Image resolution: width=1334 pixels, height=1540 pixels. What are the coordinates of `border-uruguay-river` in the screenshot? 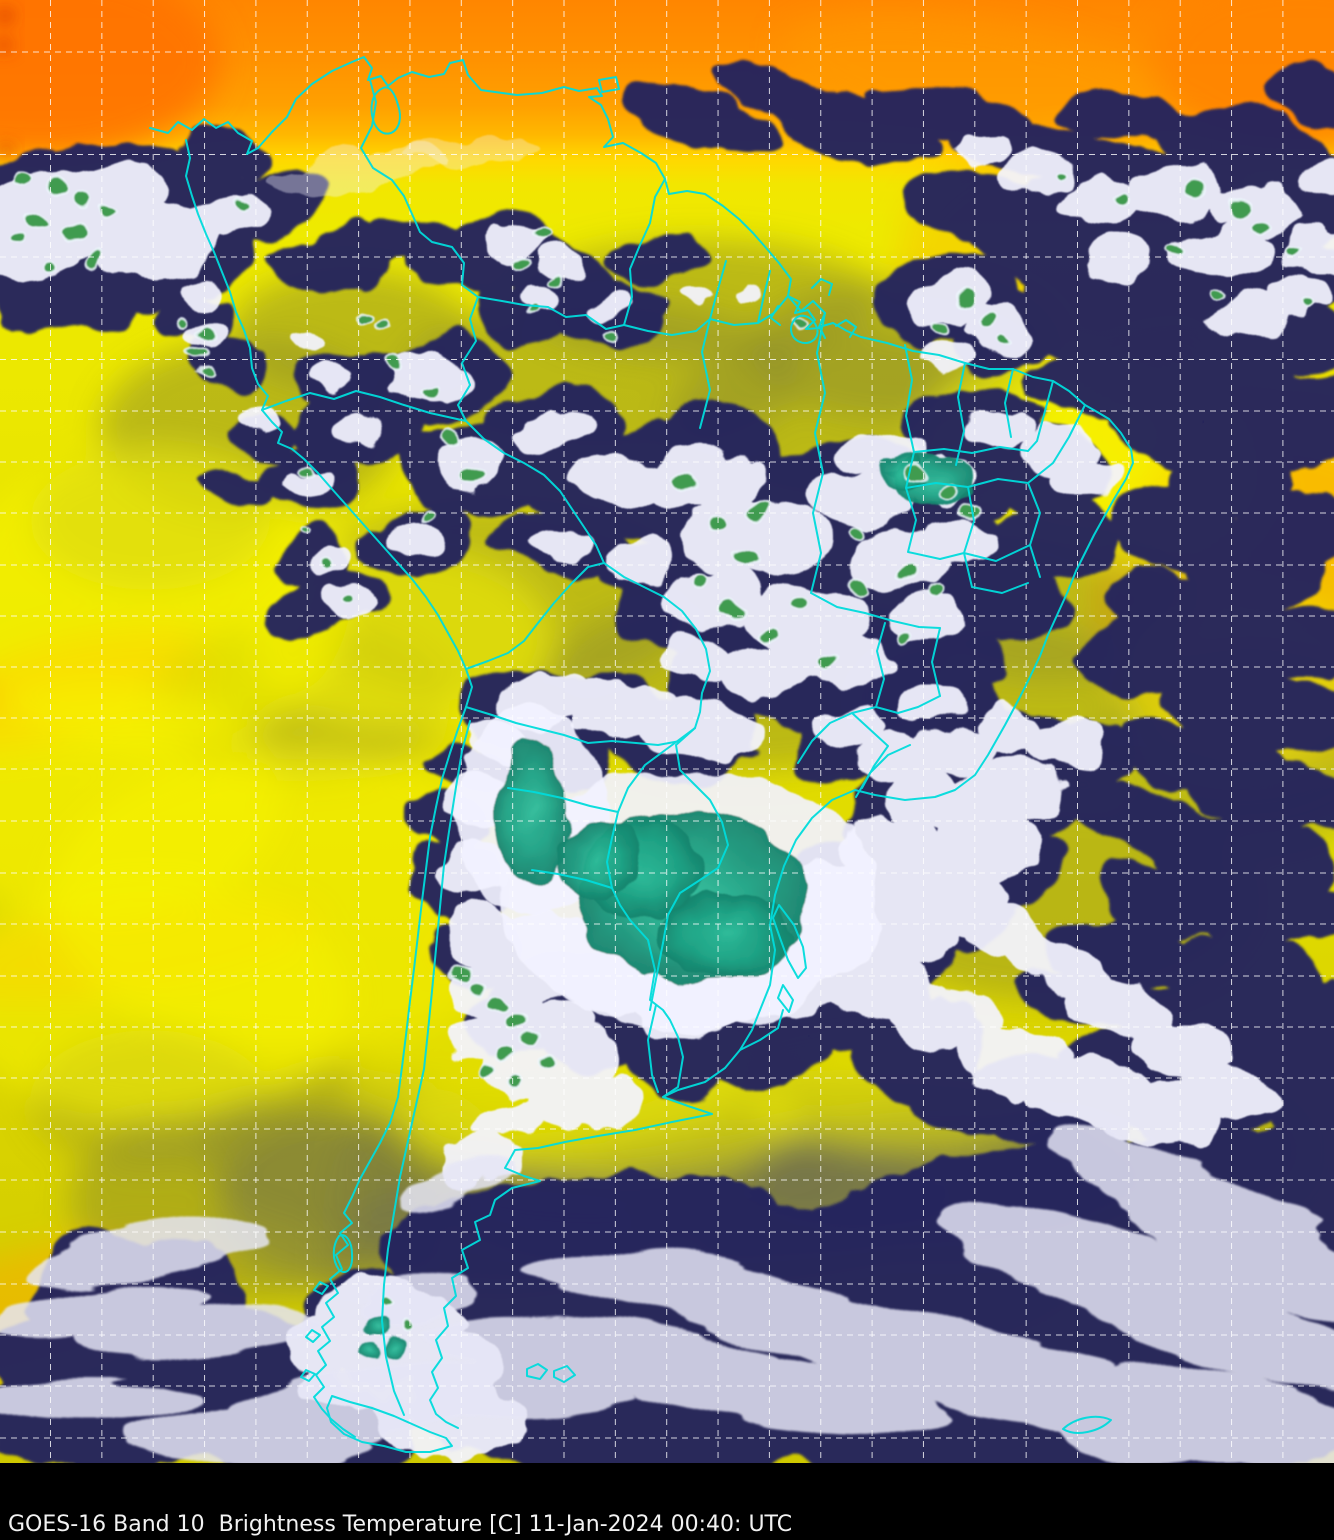 It's located at (655, 1017).